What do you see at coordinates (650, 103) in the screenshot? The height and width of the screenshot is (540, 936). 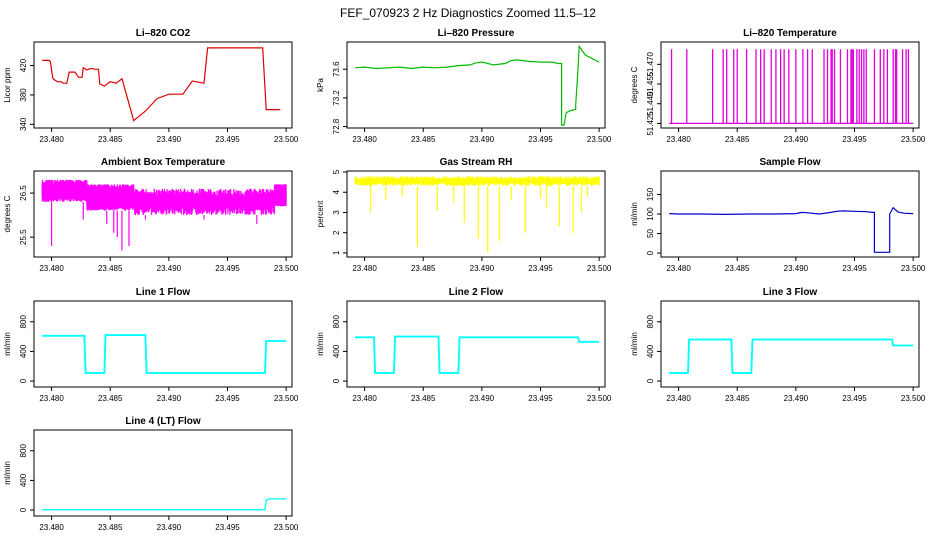 I see `y-tick-label: 51.440` at bounding box center [650, 103].